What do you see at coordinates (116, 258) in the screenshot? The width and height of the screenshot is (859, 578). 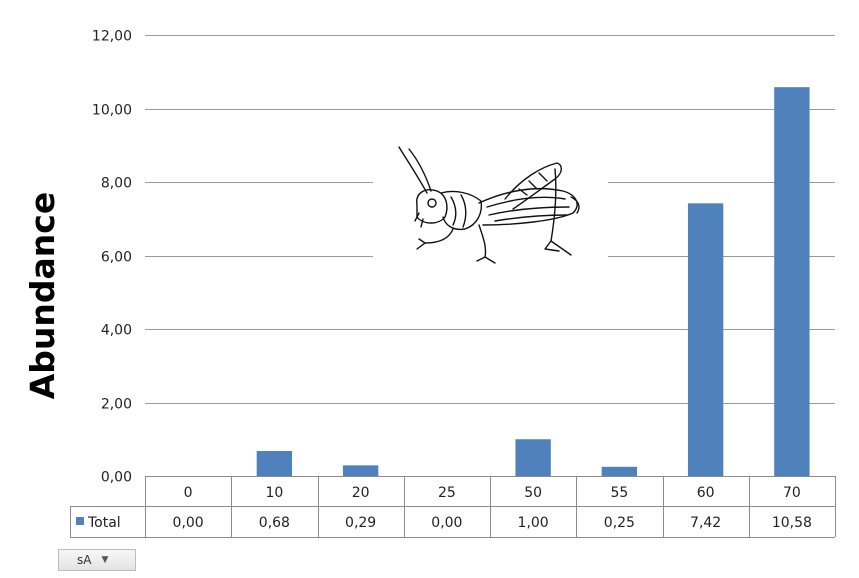 I see `y-tick-label: 6,00` at bounding box center [116, 258].